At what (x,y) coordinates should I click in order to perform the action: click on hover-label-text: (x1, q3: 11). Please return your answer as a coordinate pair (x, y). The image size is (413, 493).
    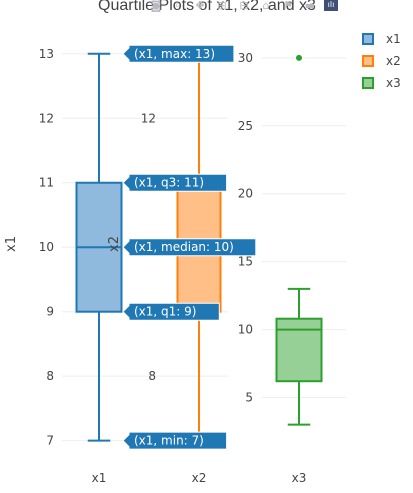
    Looking at the image, I should click on (169, 183).